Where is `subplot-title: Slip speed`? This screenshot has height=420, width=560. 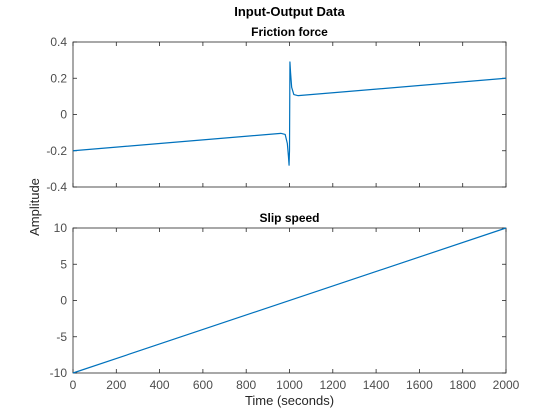 subplot-title: Slip speed is located at coordinates (289, 218).